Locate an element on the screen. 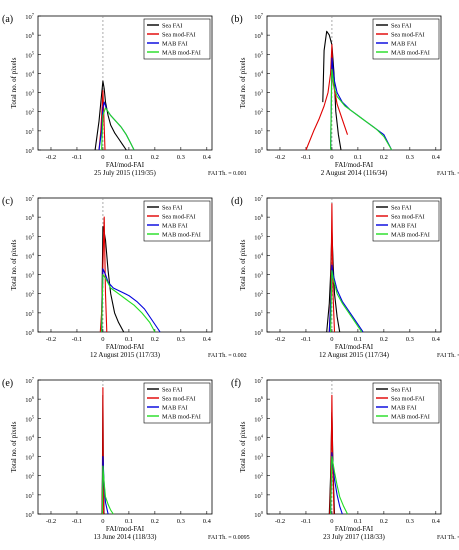 Image resolution: width=459 pixels, height=550 pixels. panel-caption: 2 August 2014 (116/34) is located at coordinates (354, 173).